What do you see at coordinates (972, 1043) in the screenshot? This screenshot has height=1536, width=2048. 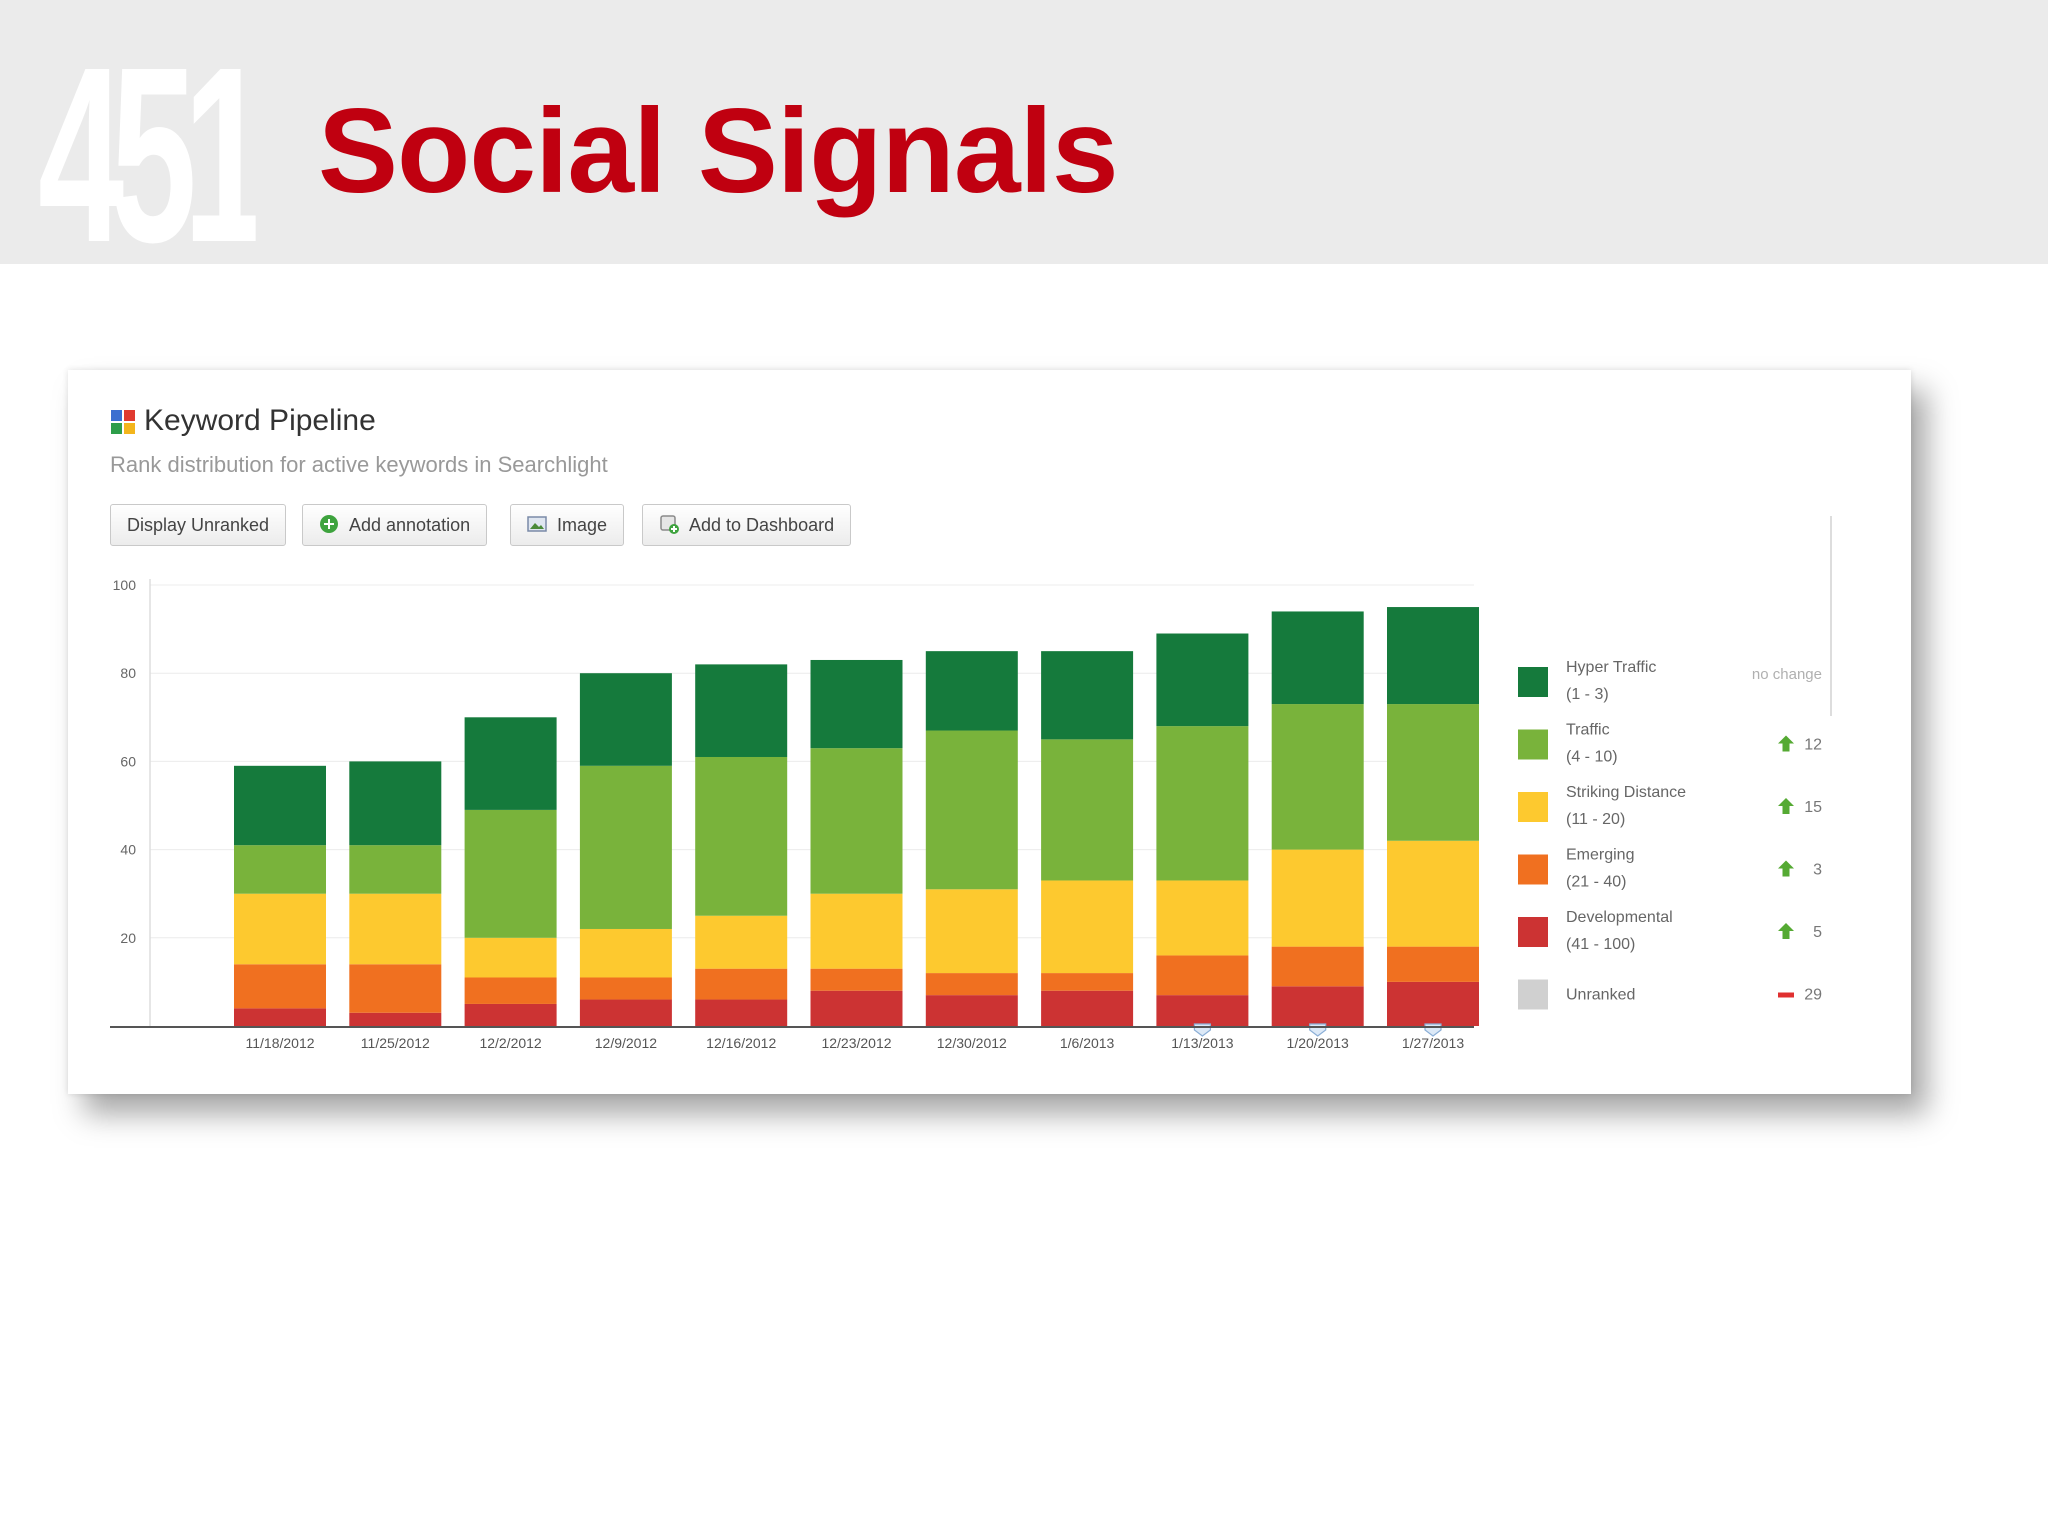 I see `x-tick-label: 12/30/2012` at bounding box center [972, 1043].